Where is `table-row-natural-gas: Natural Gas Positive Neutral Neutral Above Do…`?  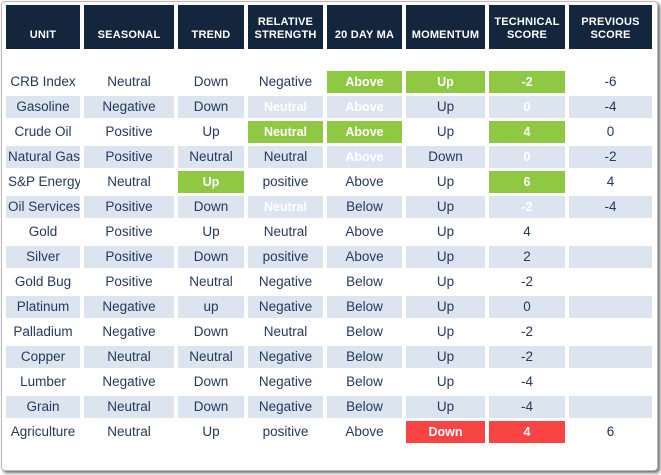 table-row-natural-gas: Natural Gas Positive Neutral Neutral Above Do… is located at coordinates (329, 157).